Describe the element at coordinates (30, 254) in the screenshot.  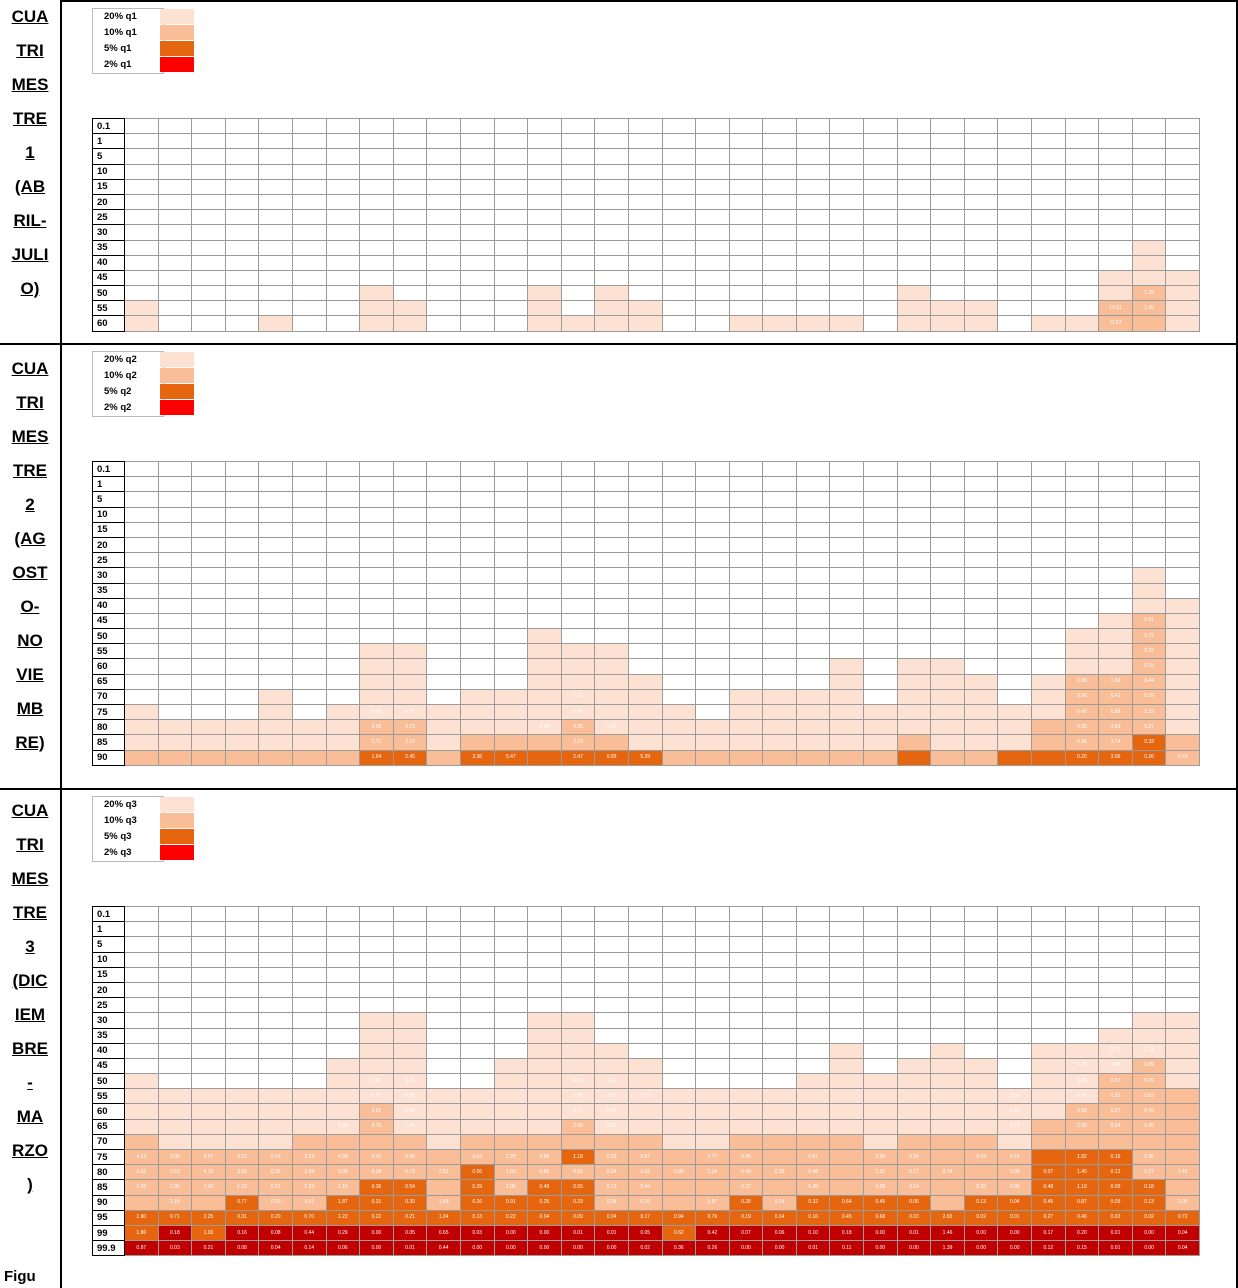
I see `side-label-line: JULI` at that location.